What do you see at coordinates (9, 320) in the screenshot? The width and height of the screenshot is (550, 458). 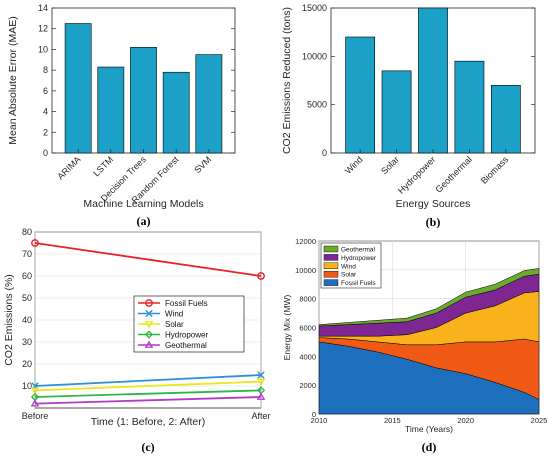 I see `y-axis-label: CO2 Emissions (%)` at bounding box center [9, 320].